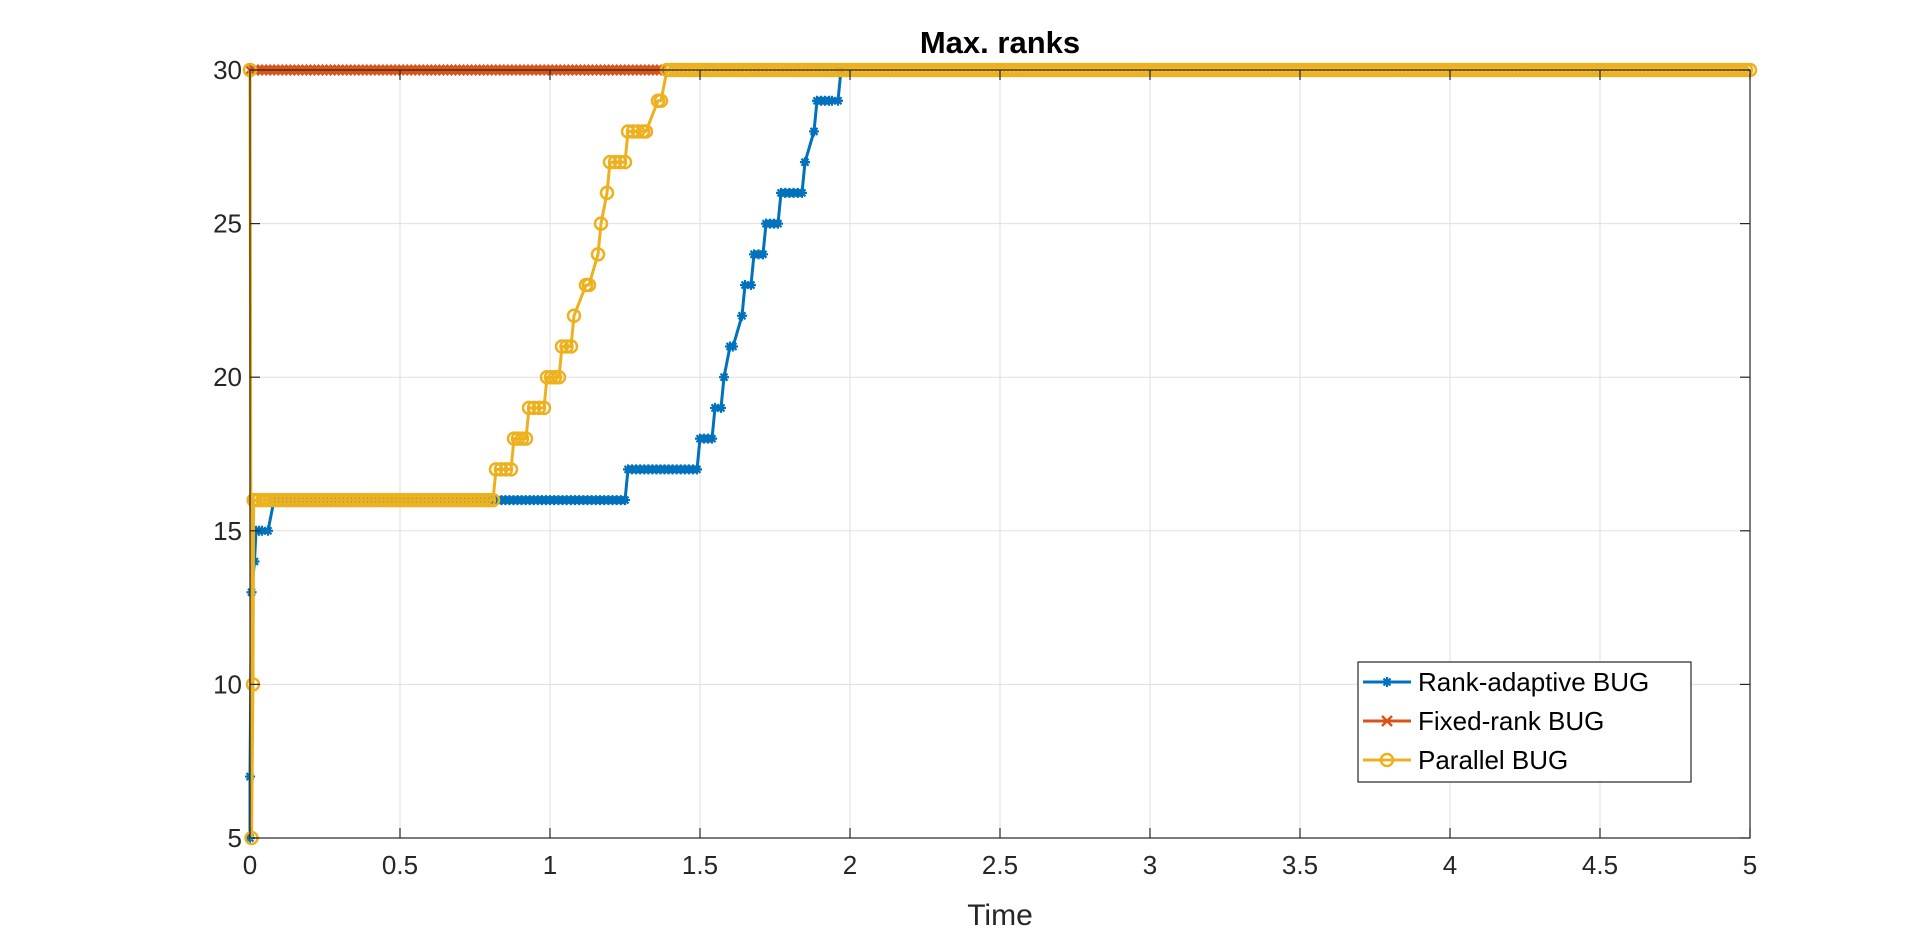  Describe the element at coordinates (1533, 682) in the screenshot. I see `legend-label: Rank-adaptive BUG` at that location.